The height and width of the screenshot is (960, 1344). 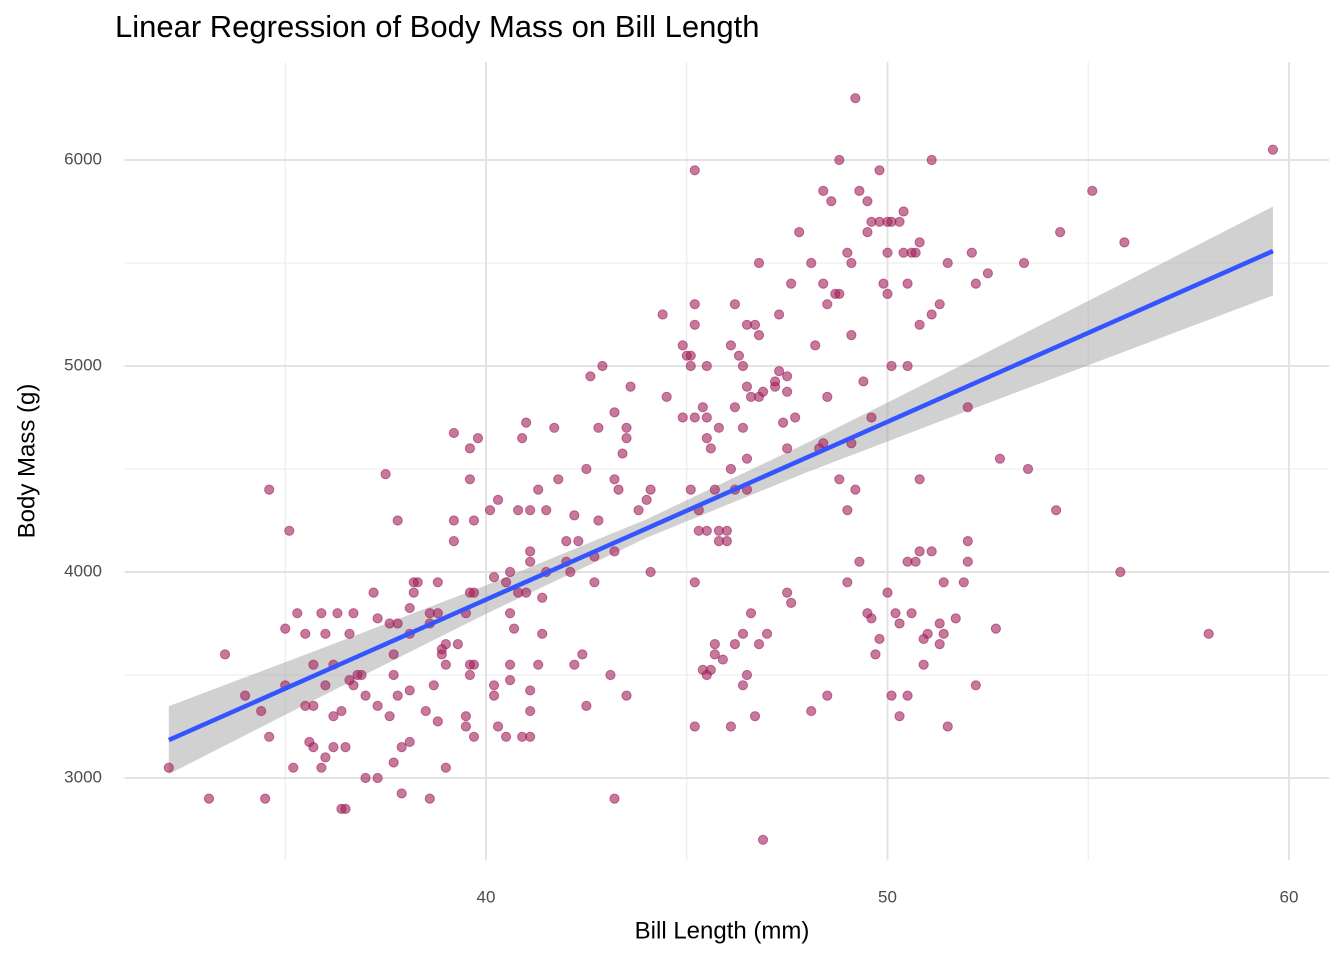 What do you see at coordinates (1289, 896) in the screenshot?
I see `x-tick-label: 60` at bounding box center [1289, 896].